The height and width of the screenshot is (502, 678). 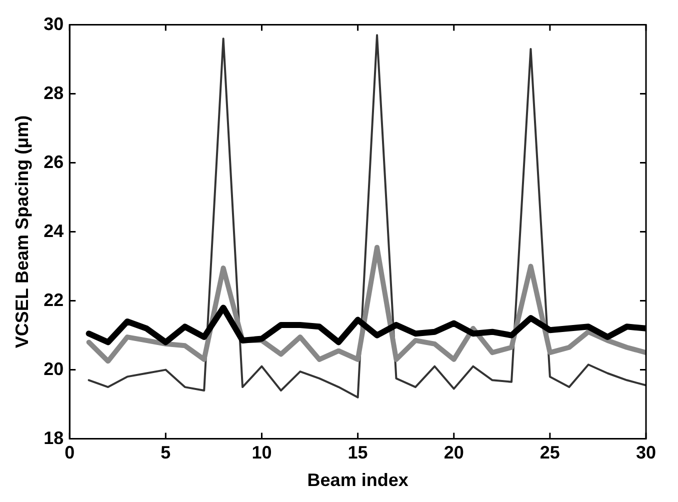 What do you see at coordinates (54, 230) in the screenshot?
I see `y-tick-label: 24` at bounding box center [54, 230].